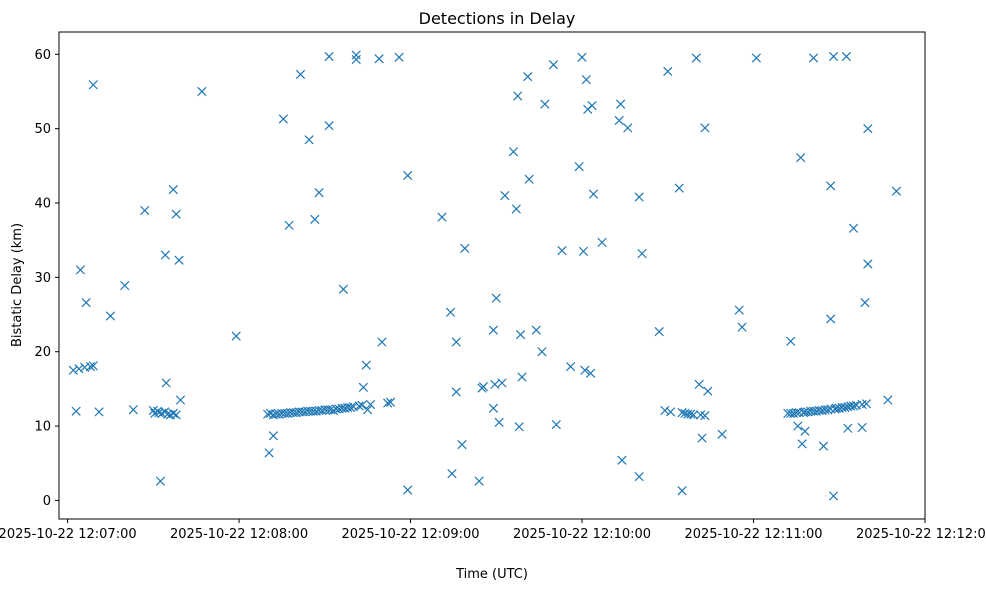 The width and height of the screenshot is (986, 590). Describe the element at coordinates (411, 534) in the screenshot. I see `x-tick-label: 2025-10-22 12:09:00` at that location.